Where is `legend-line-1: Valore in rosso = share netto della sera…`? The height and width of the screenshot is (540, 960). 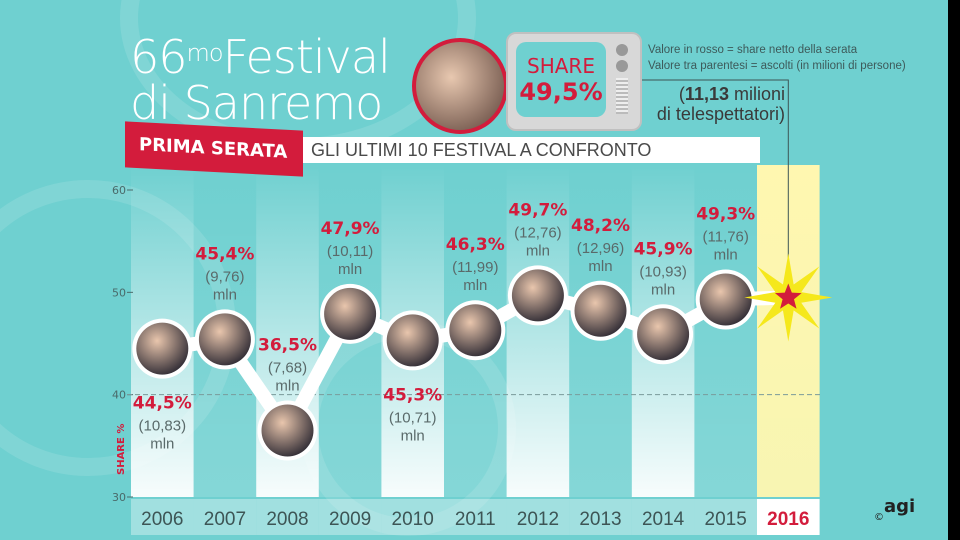
legend-line-1: Valore in rosso = share netto della sera… is located at coordinates (753, 50).